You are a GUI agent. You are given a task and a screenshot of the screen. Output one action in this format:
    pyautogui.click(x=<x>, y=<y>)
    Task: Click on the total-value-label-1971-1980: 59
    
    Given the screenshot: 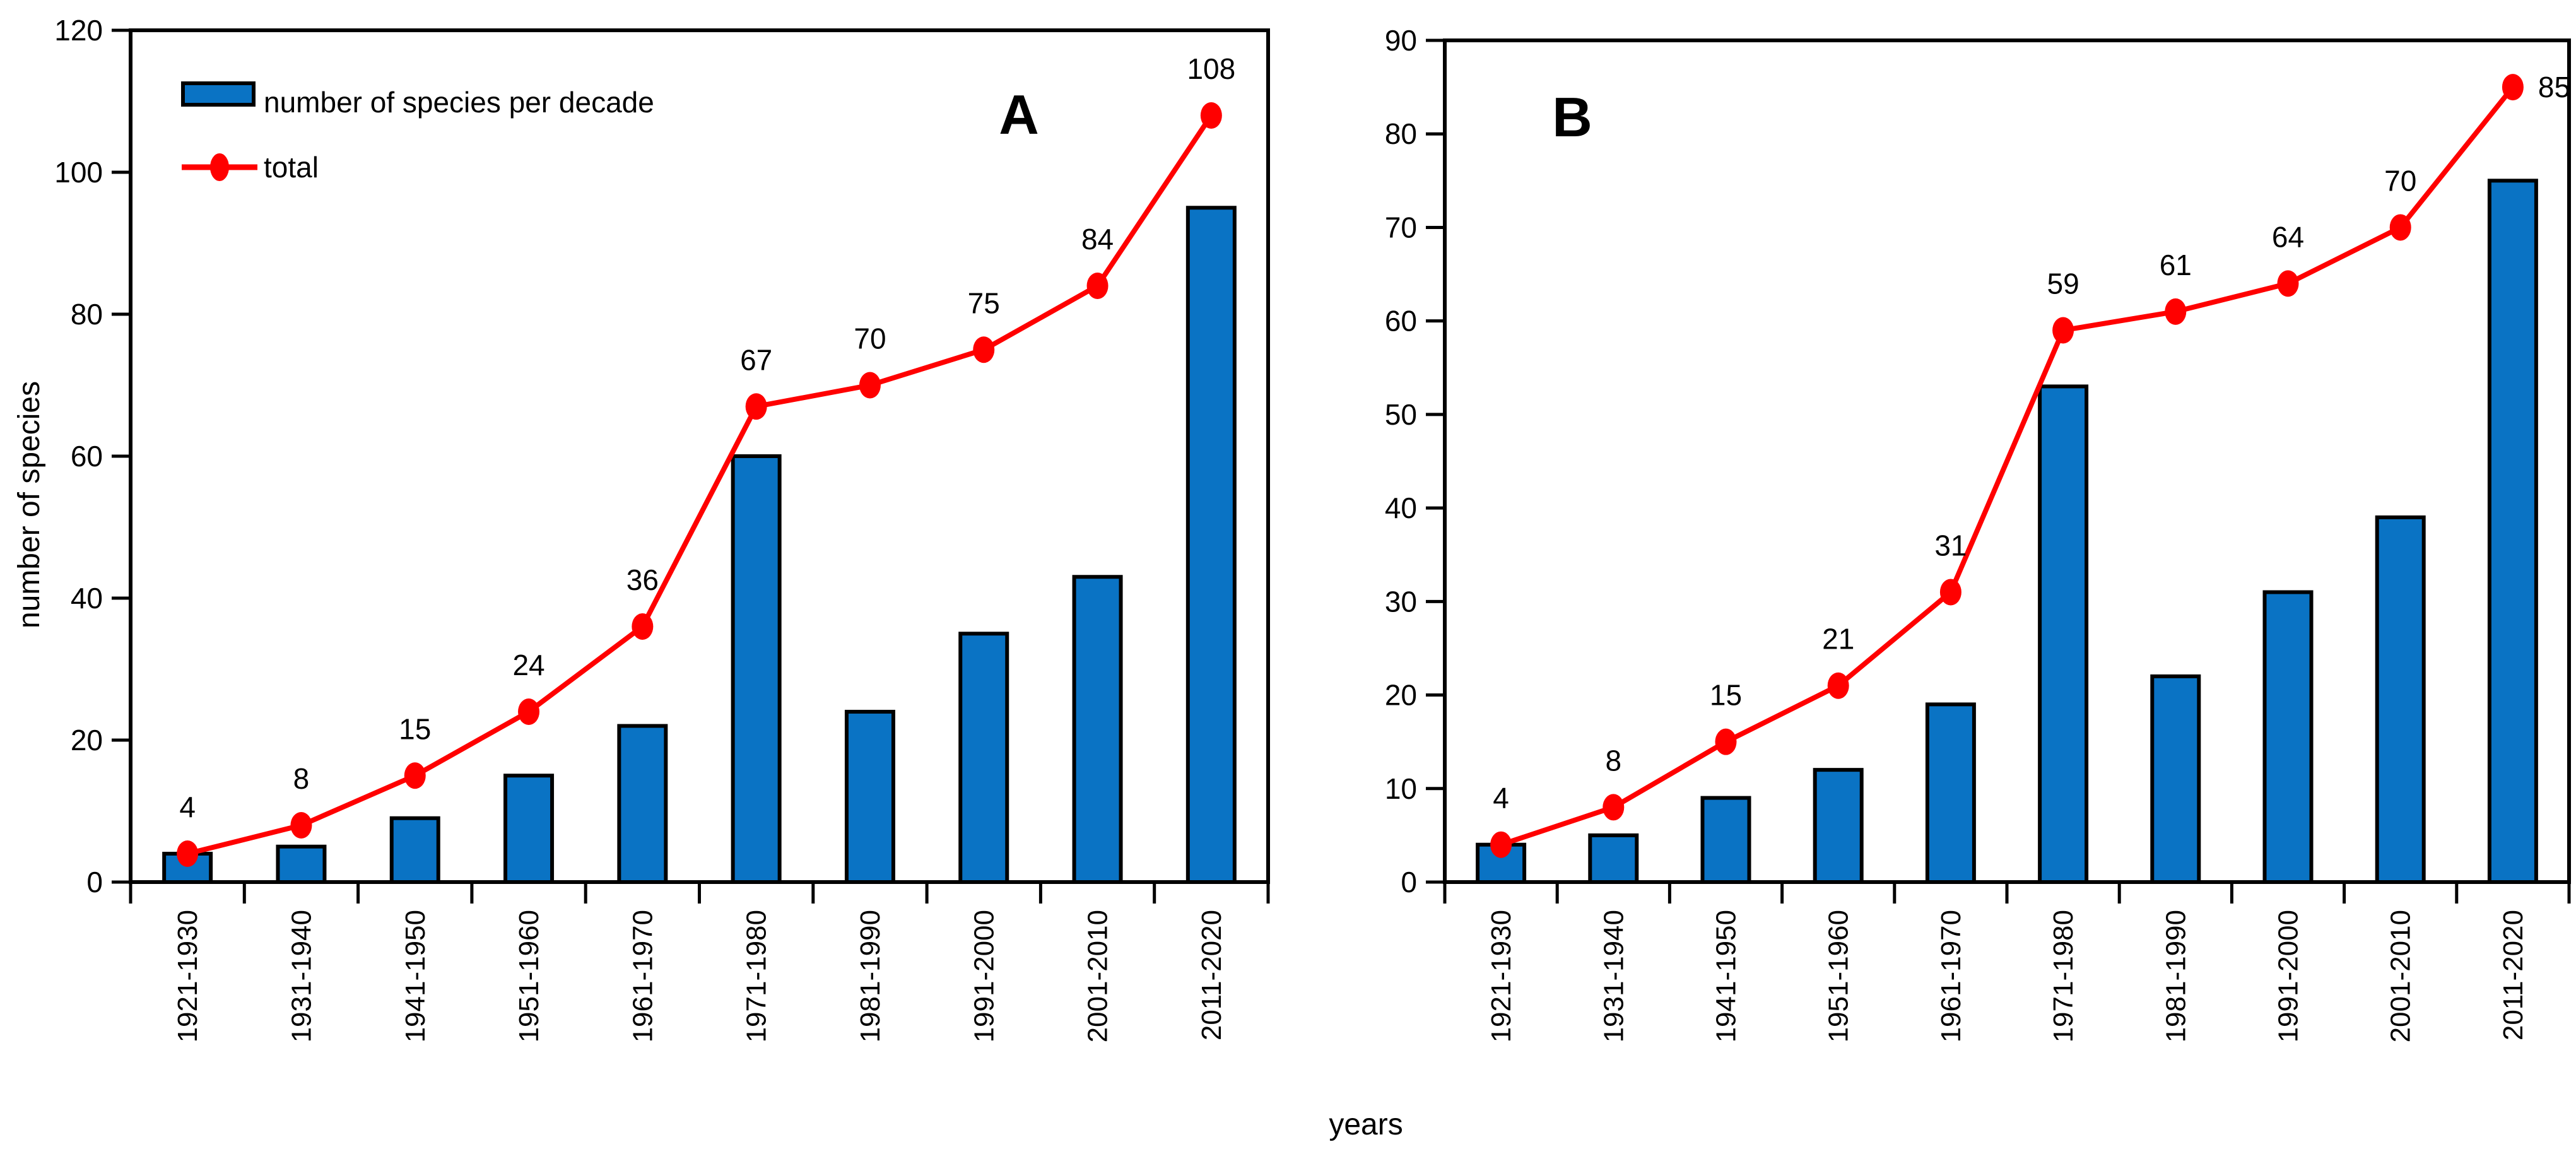 What is the action you would take?
    pyautogui.click(x=2063, y=283)
    